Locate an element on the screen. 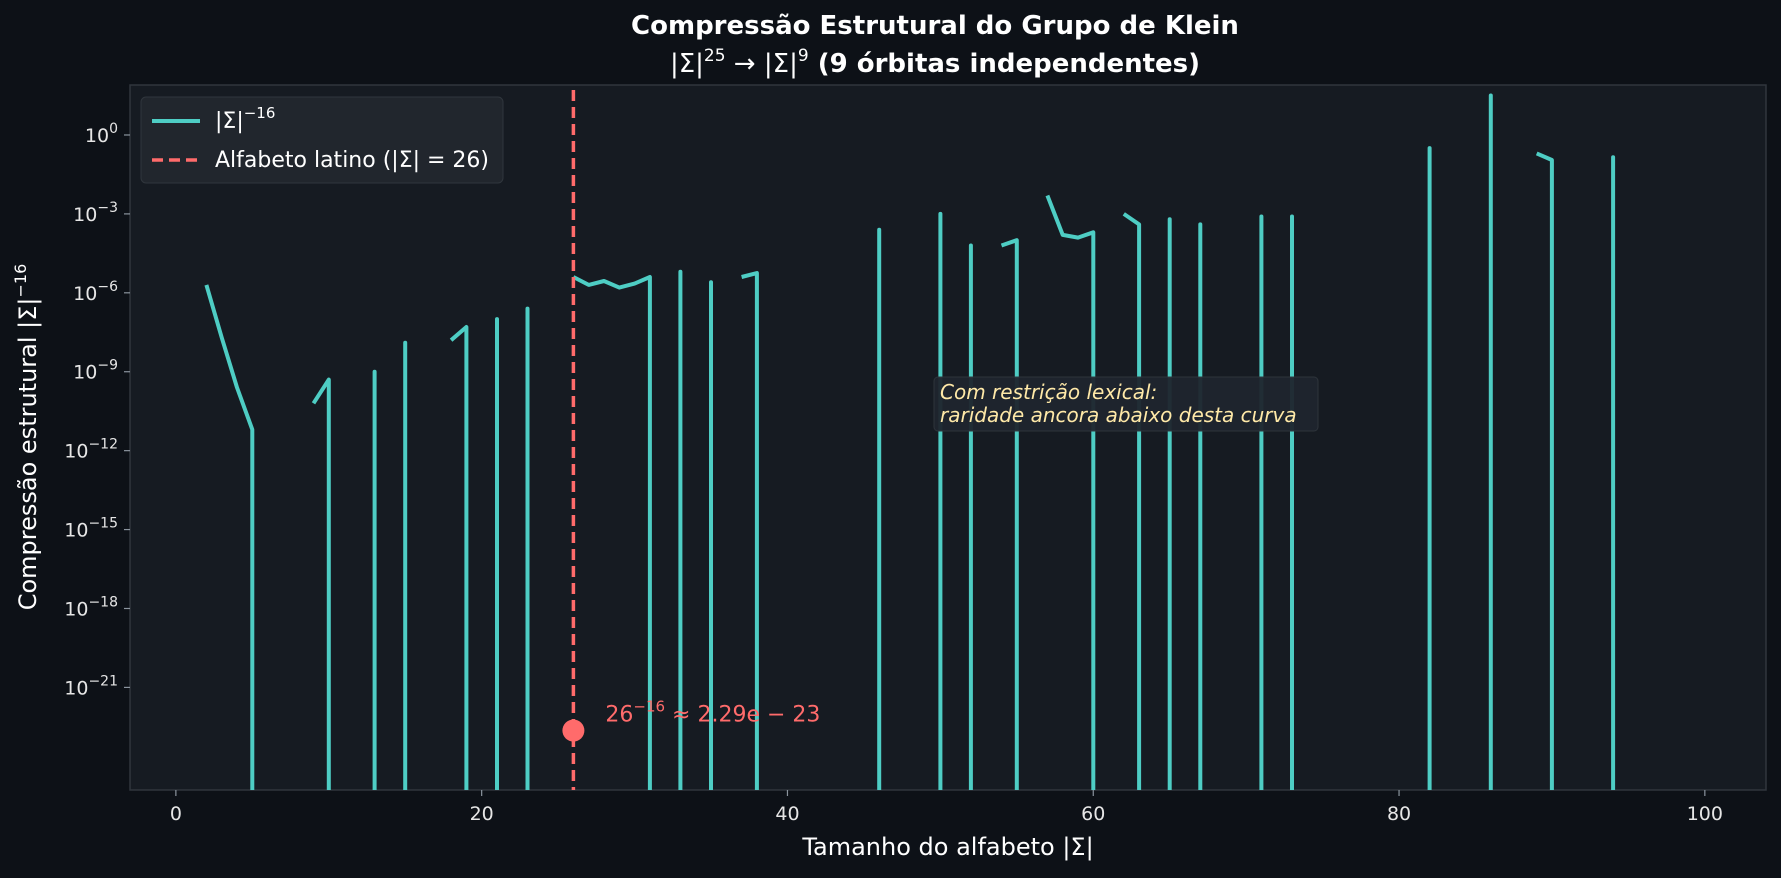 This screenshot has width=1781, height=878. y-tick-label: 10⁻⁹ is located at coordinates (95, 371).